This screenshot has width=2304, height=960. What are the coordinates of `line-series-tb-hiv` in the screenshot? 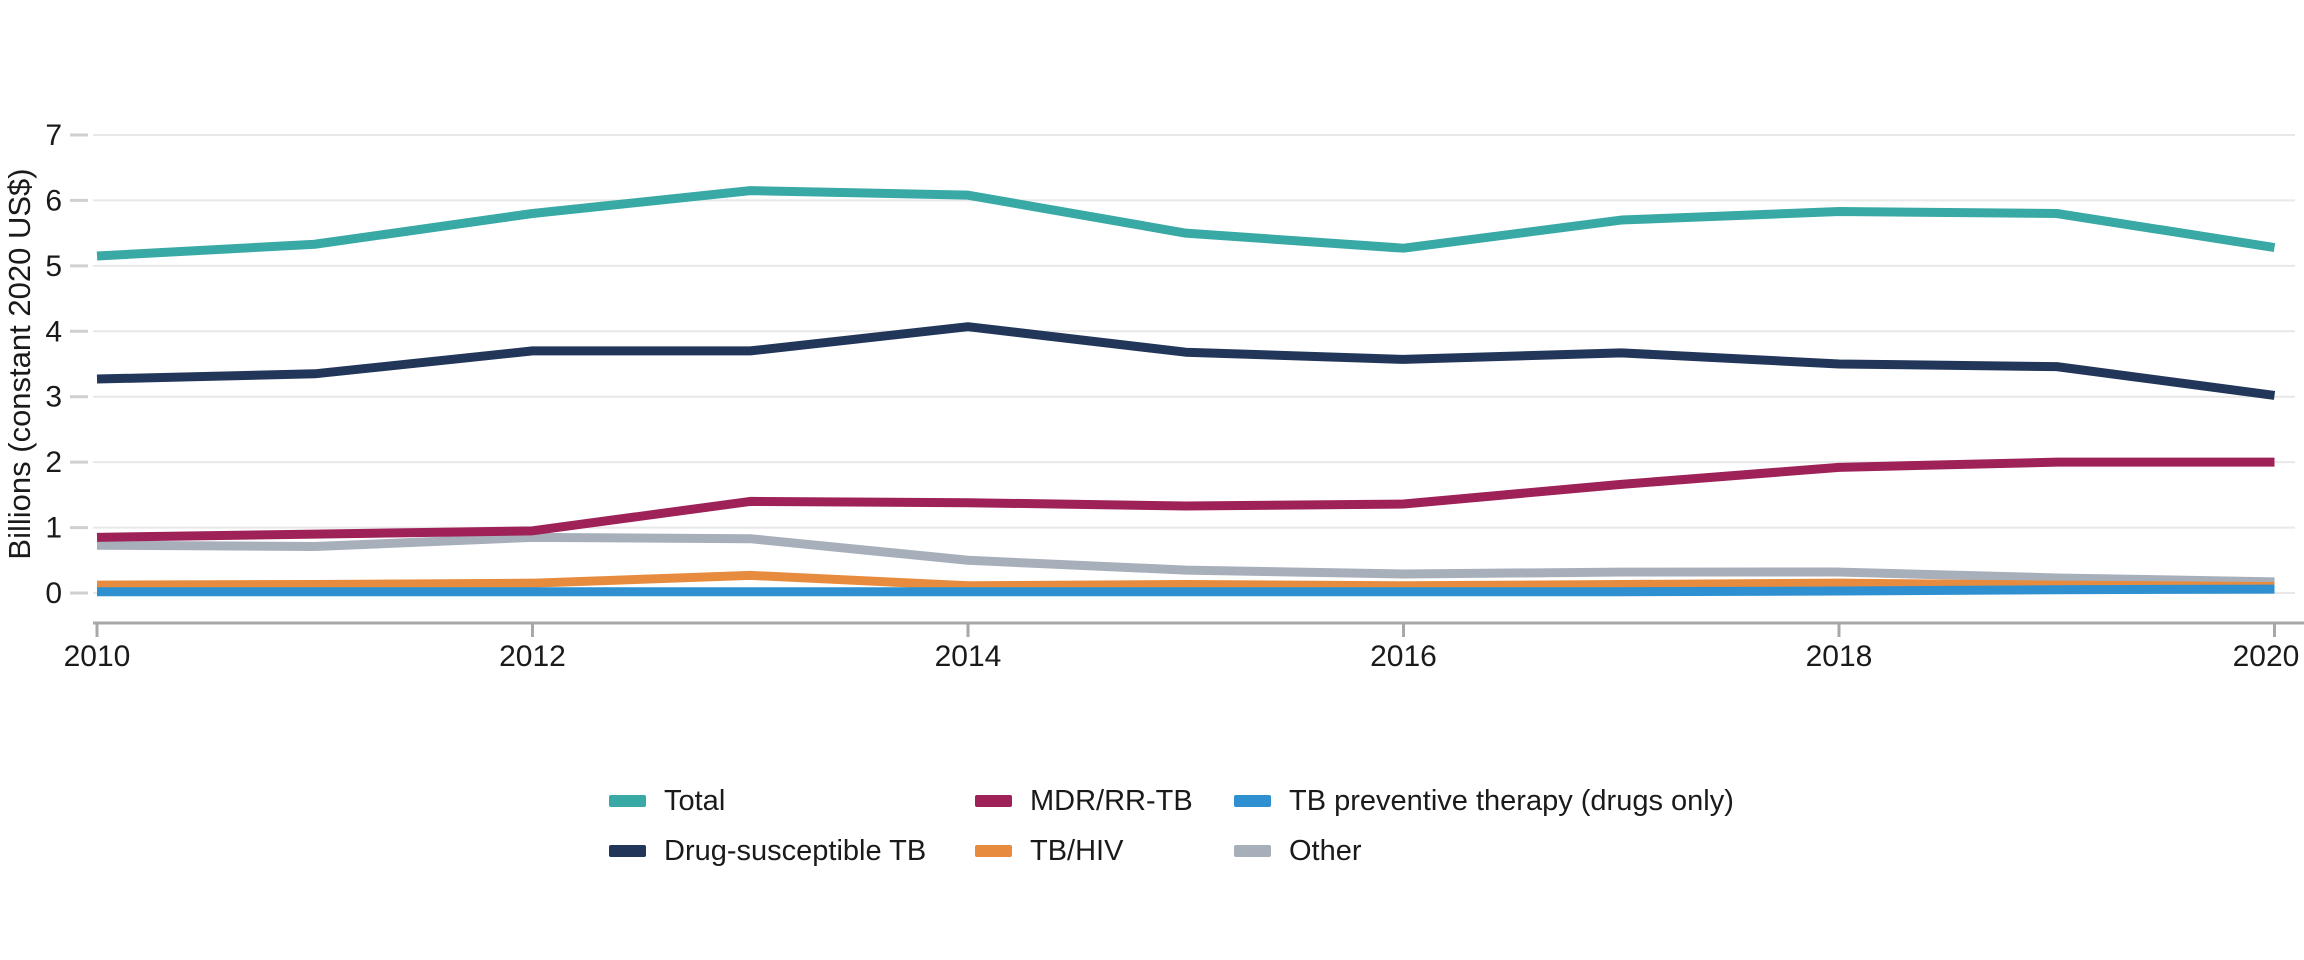 It's located at (1185, 580).